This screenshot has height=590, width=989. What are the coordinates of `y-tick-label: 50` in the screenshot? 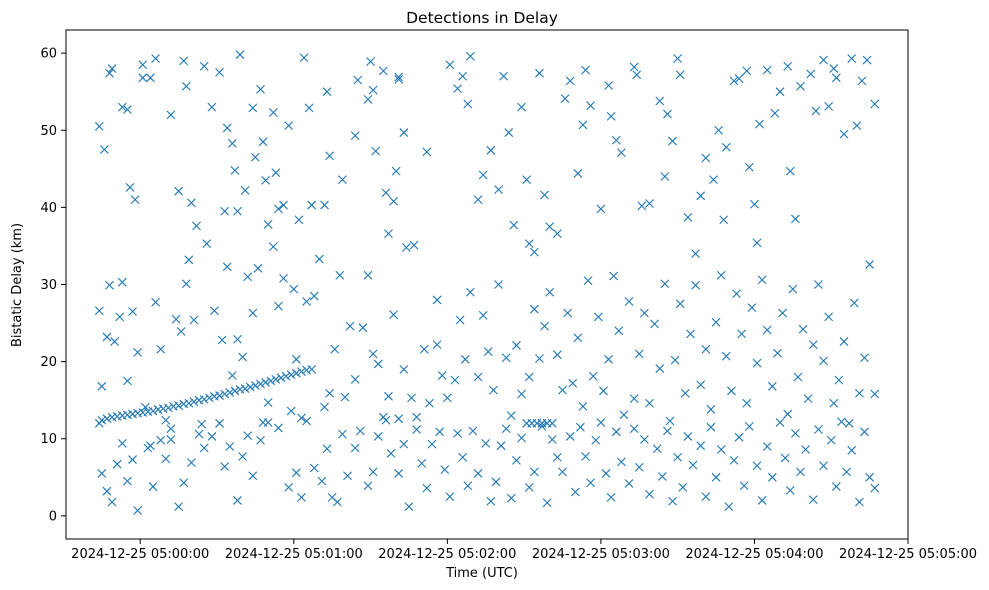 It's located at (48, 131).